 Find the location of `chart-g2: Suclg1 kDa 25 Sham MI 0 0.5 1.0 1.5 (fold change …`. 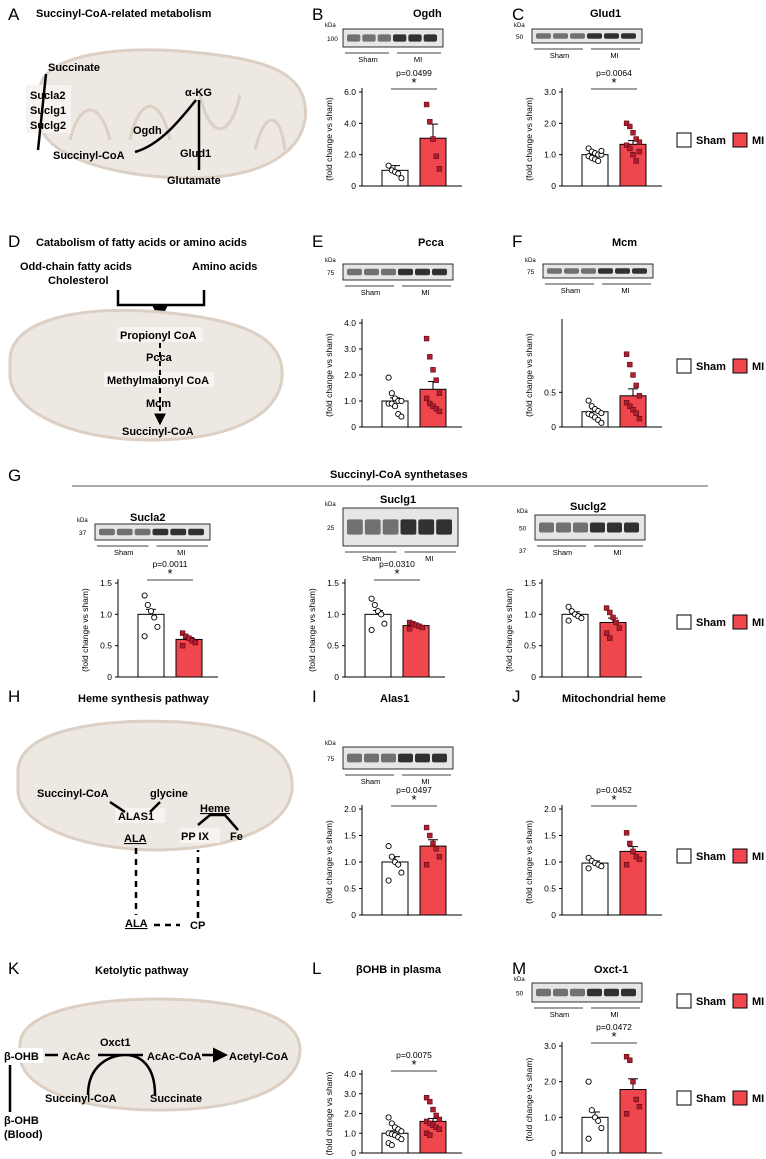

chart-g2: Suclg1 kDa 25 Sham MI 0 0.5 1.0 1.5 (fold change … is located at coordinates (383, 588).